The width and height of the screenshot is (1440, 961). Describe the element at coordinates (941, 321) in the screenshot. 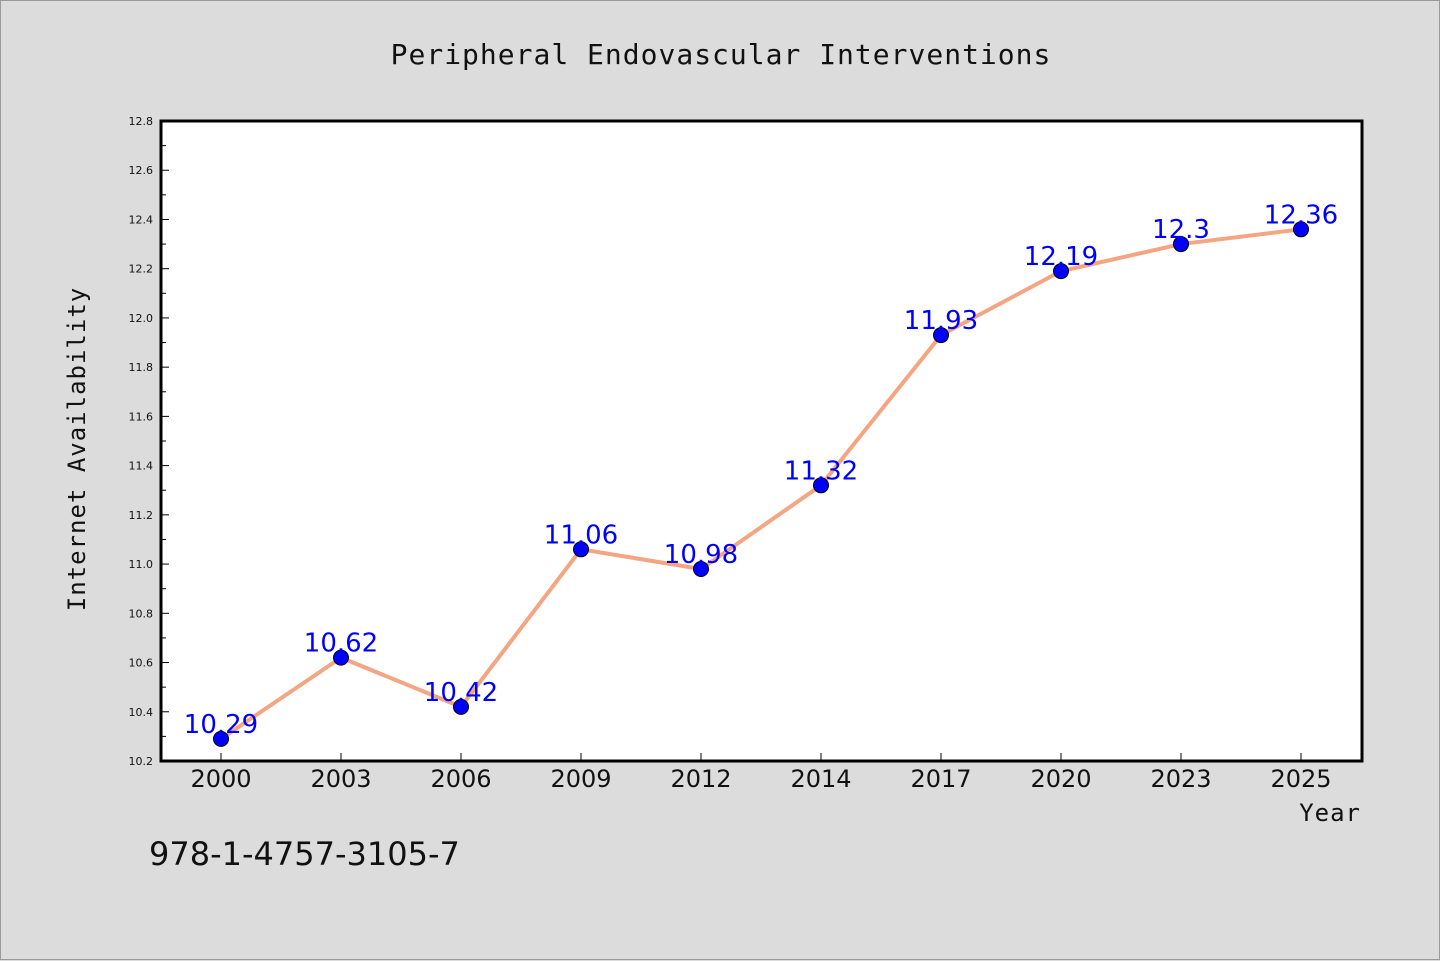

I see `data-label: 11.93` at that location.